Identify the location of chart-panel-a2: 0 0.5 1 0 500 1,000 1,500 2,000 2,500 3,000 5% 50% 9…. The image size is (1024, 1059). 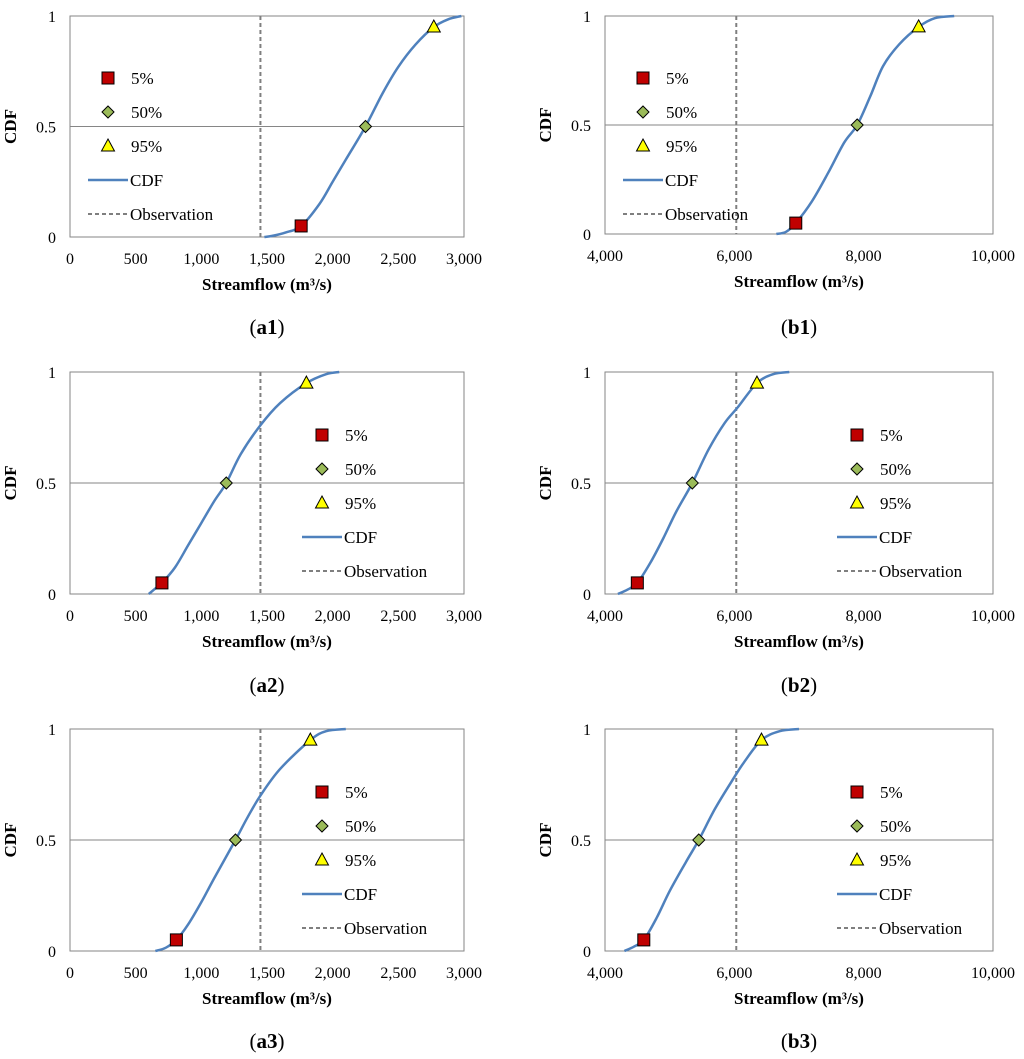
(241, 531).